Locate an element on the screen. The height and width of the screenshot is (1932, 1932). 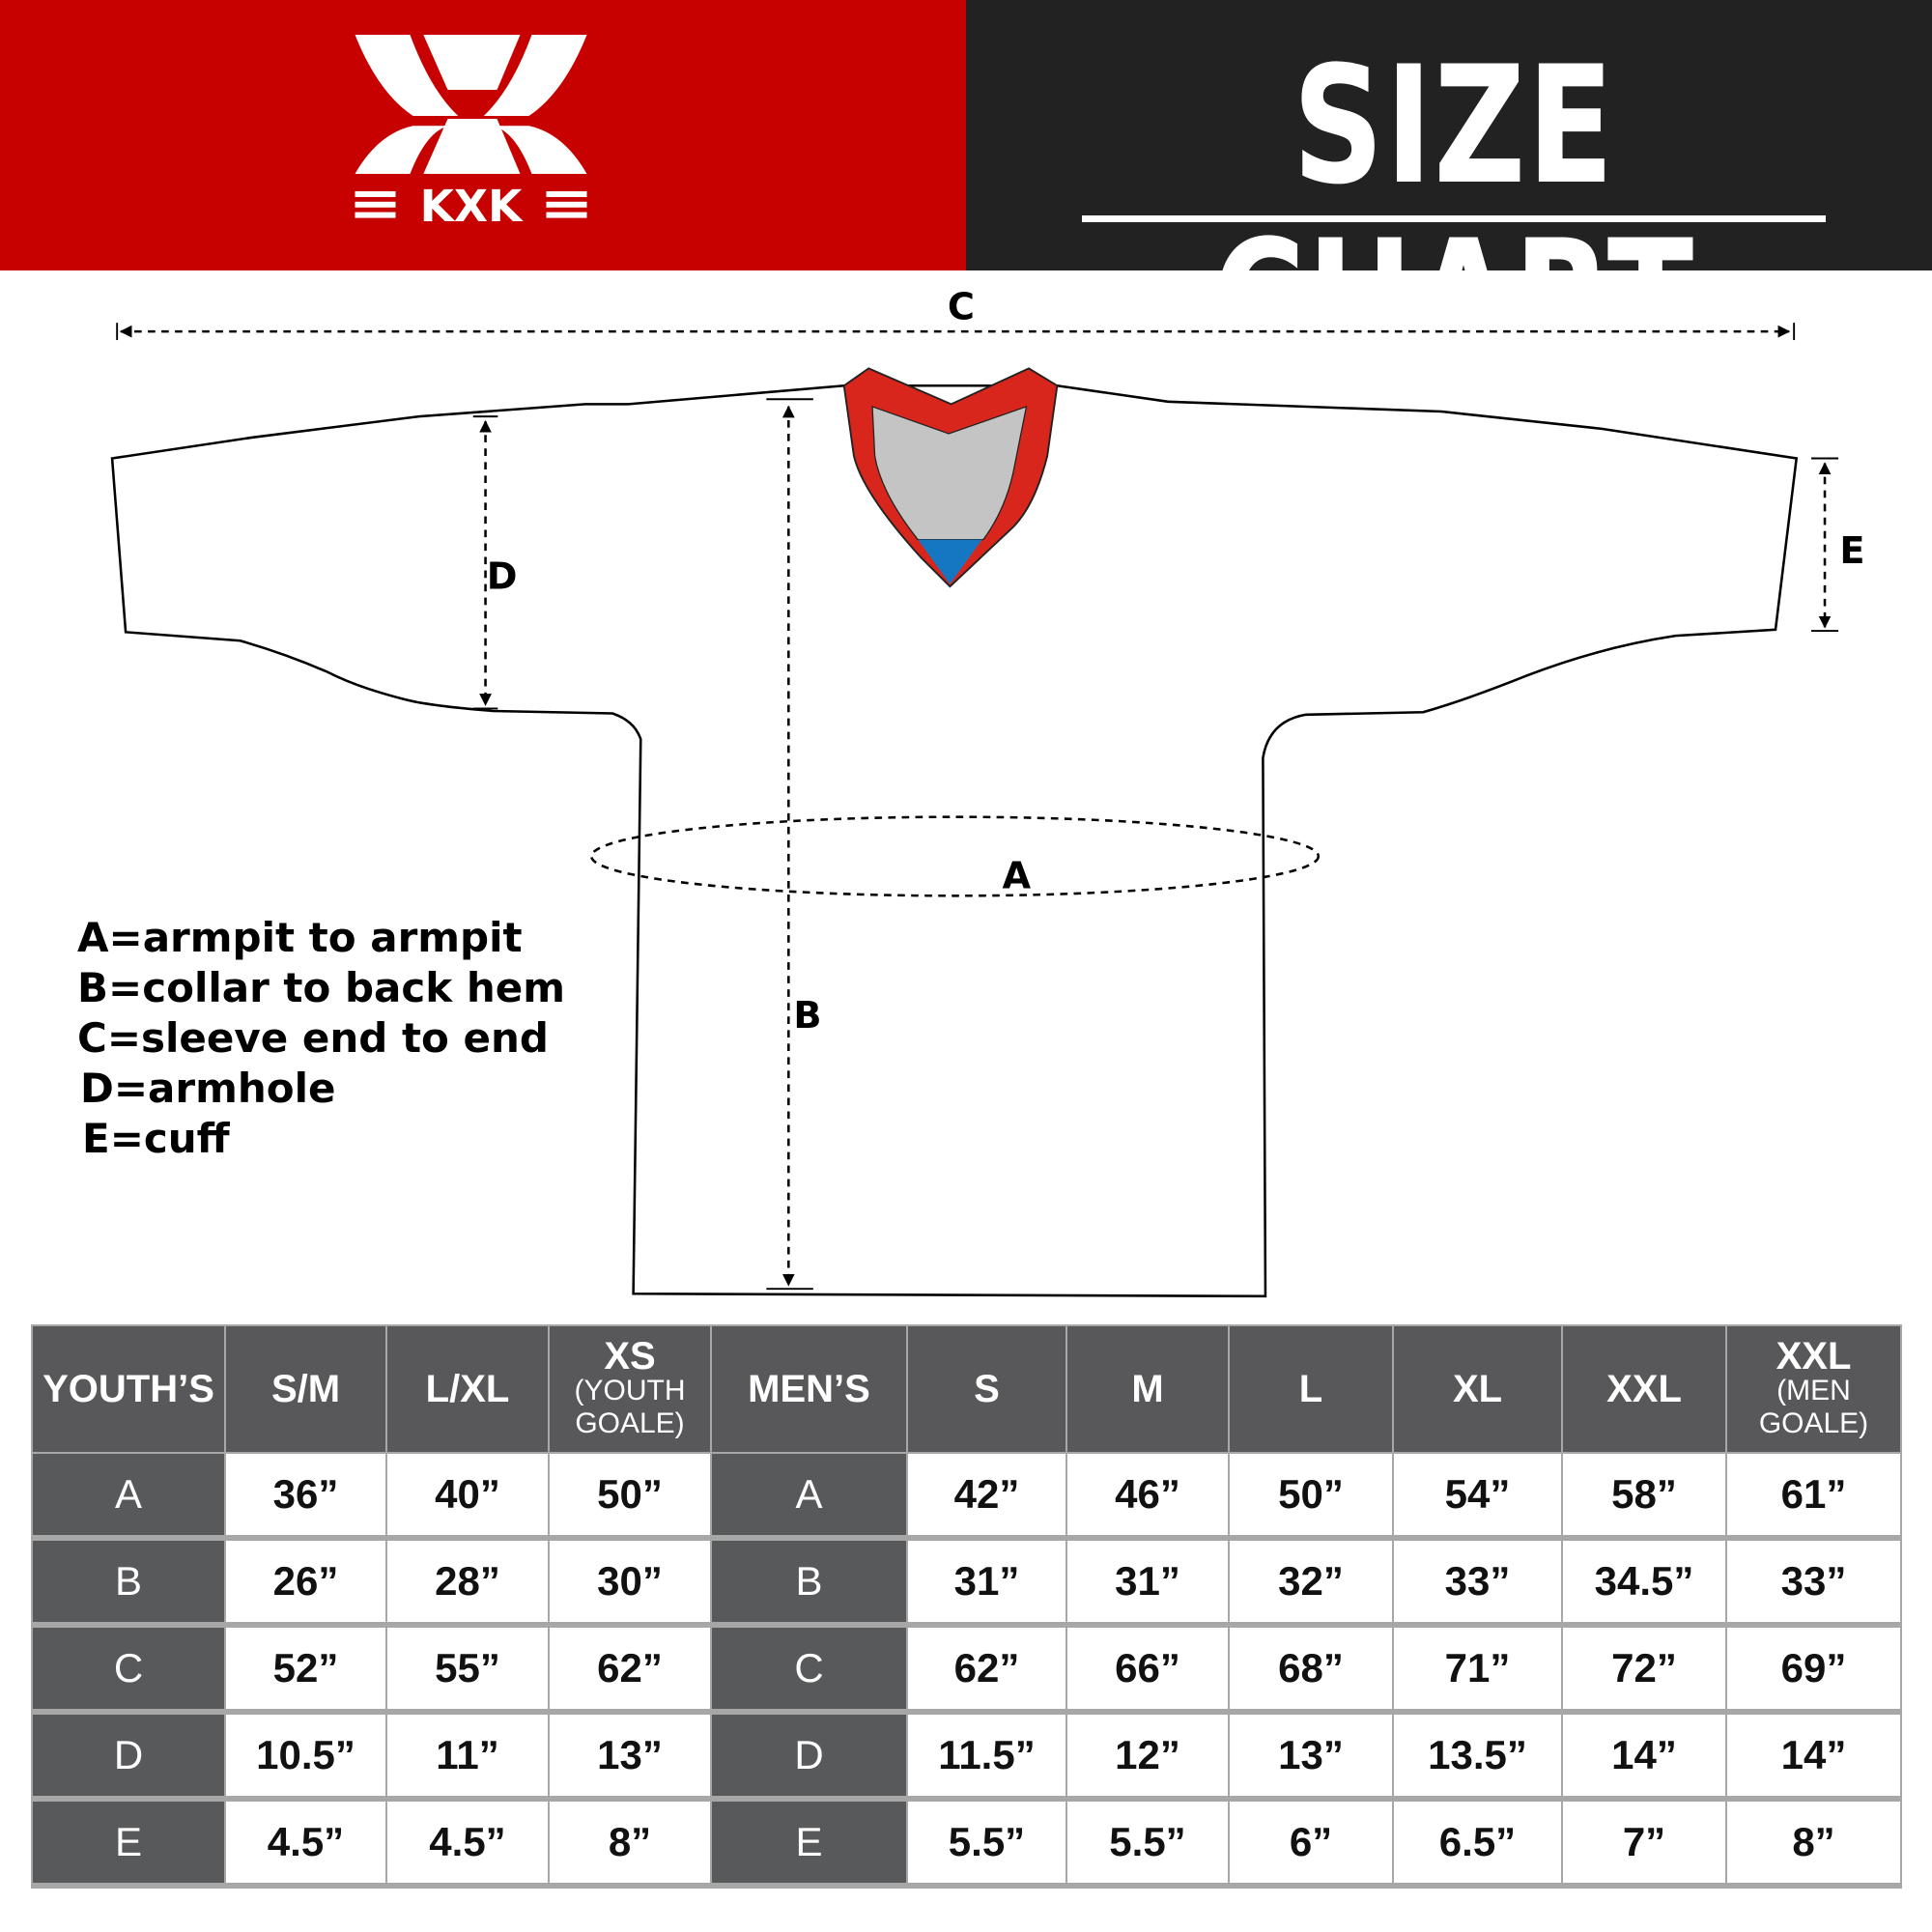
column-header: S is located at coordinates (986, 1389).